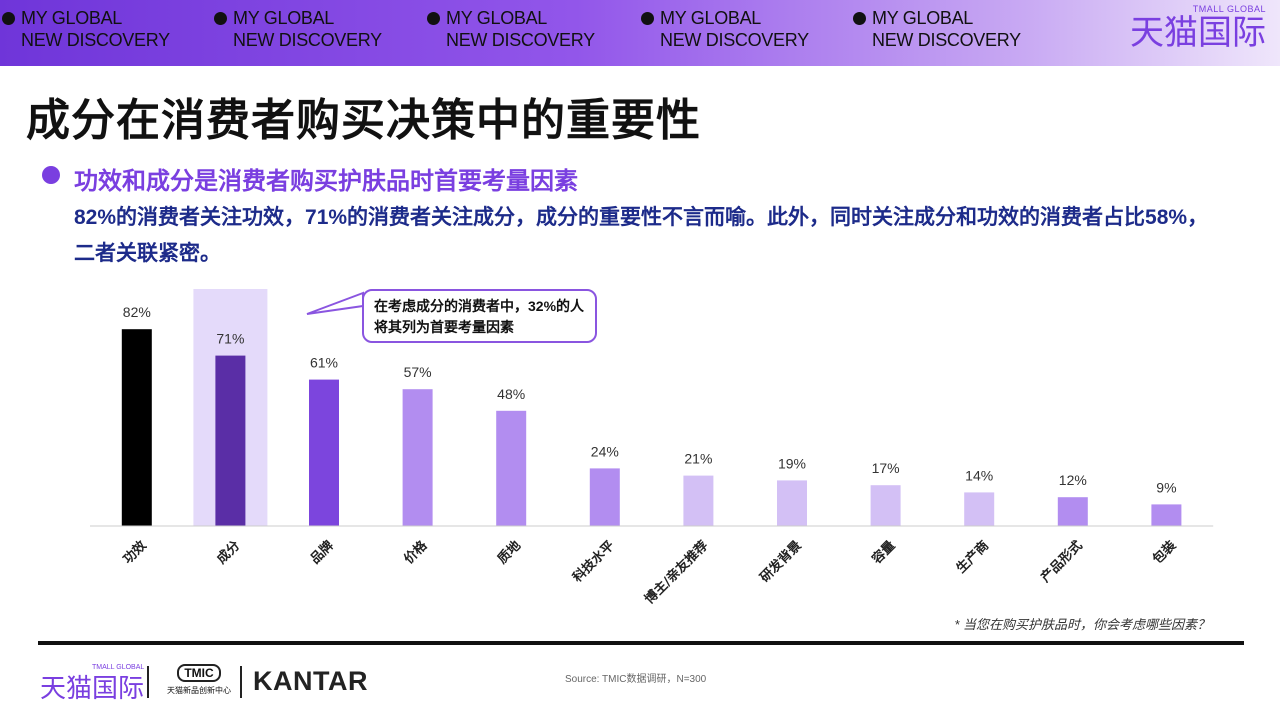 This screenshot has height=720, width=1280. I want to click on category-label: 包装, so click(1165, 553).